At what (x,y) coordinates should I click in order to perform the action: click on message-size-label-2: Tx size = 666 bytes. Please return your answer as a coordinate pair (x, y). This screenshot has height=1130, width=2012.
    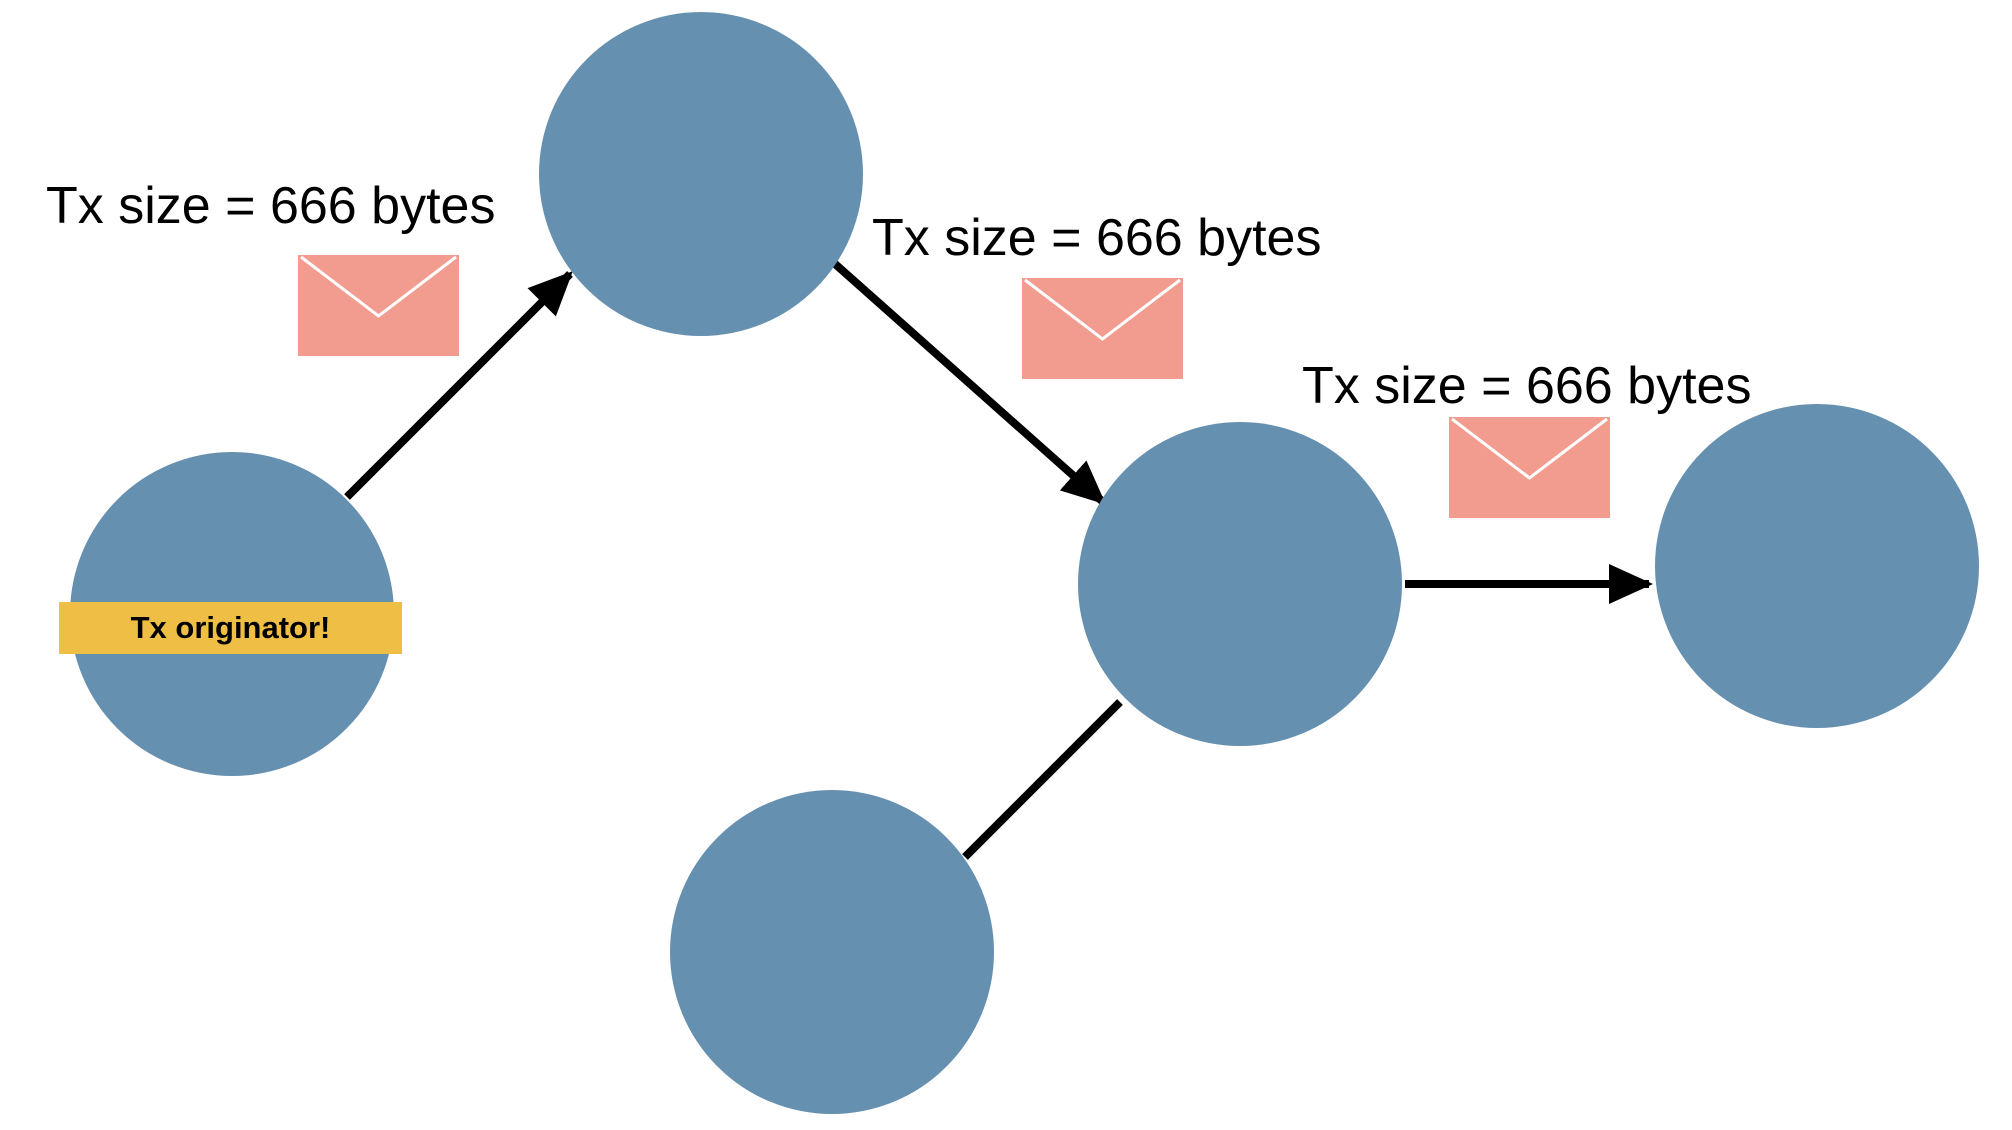
    Looking at the image, I should click on (1097, 238).